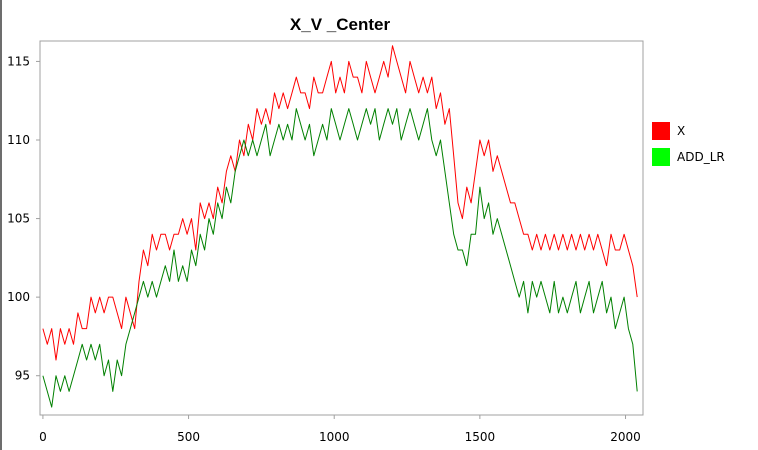  What do you see at coordinates (625, 437) in the screenshot?
I see `x-tick-label: 2000` at bounding box center [625, 437].